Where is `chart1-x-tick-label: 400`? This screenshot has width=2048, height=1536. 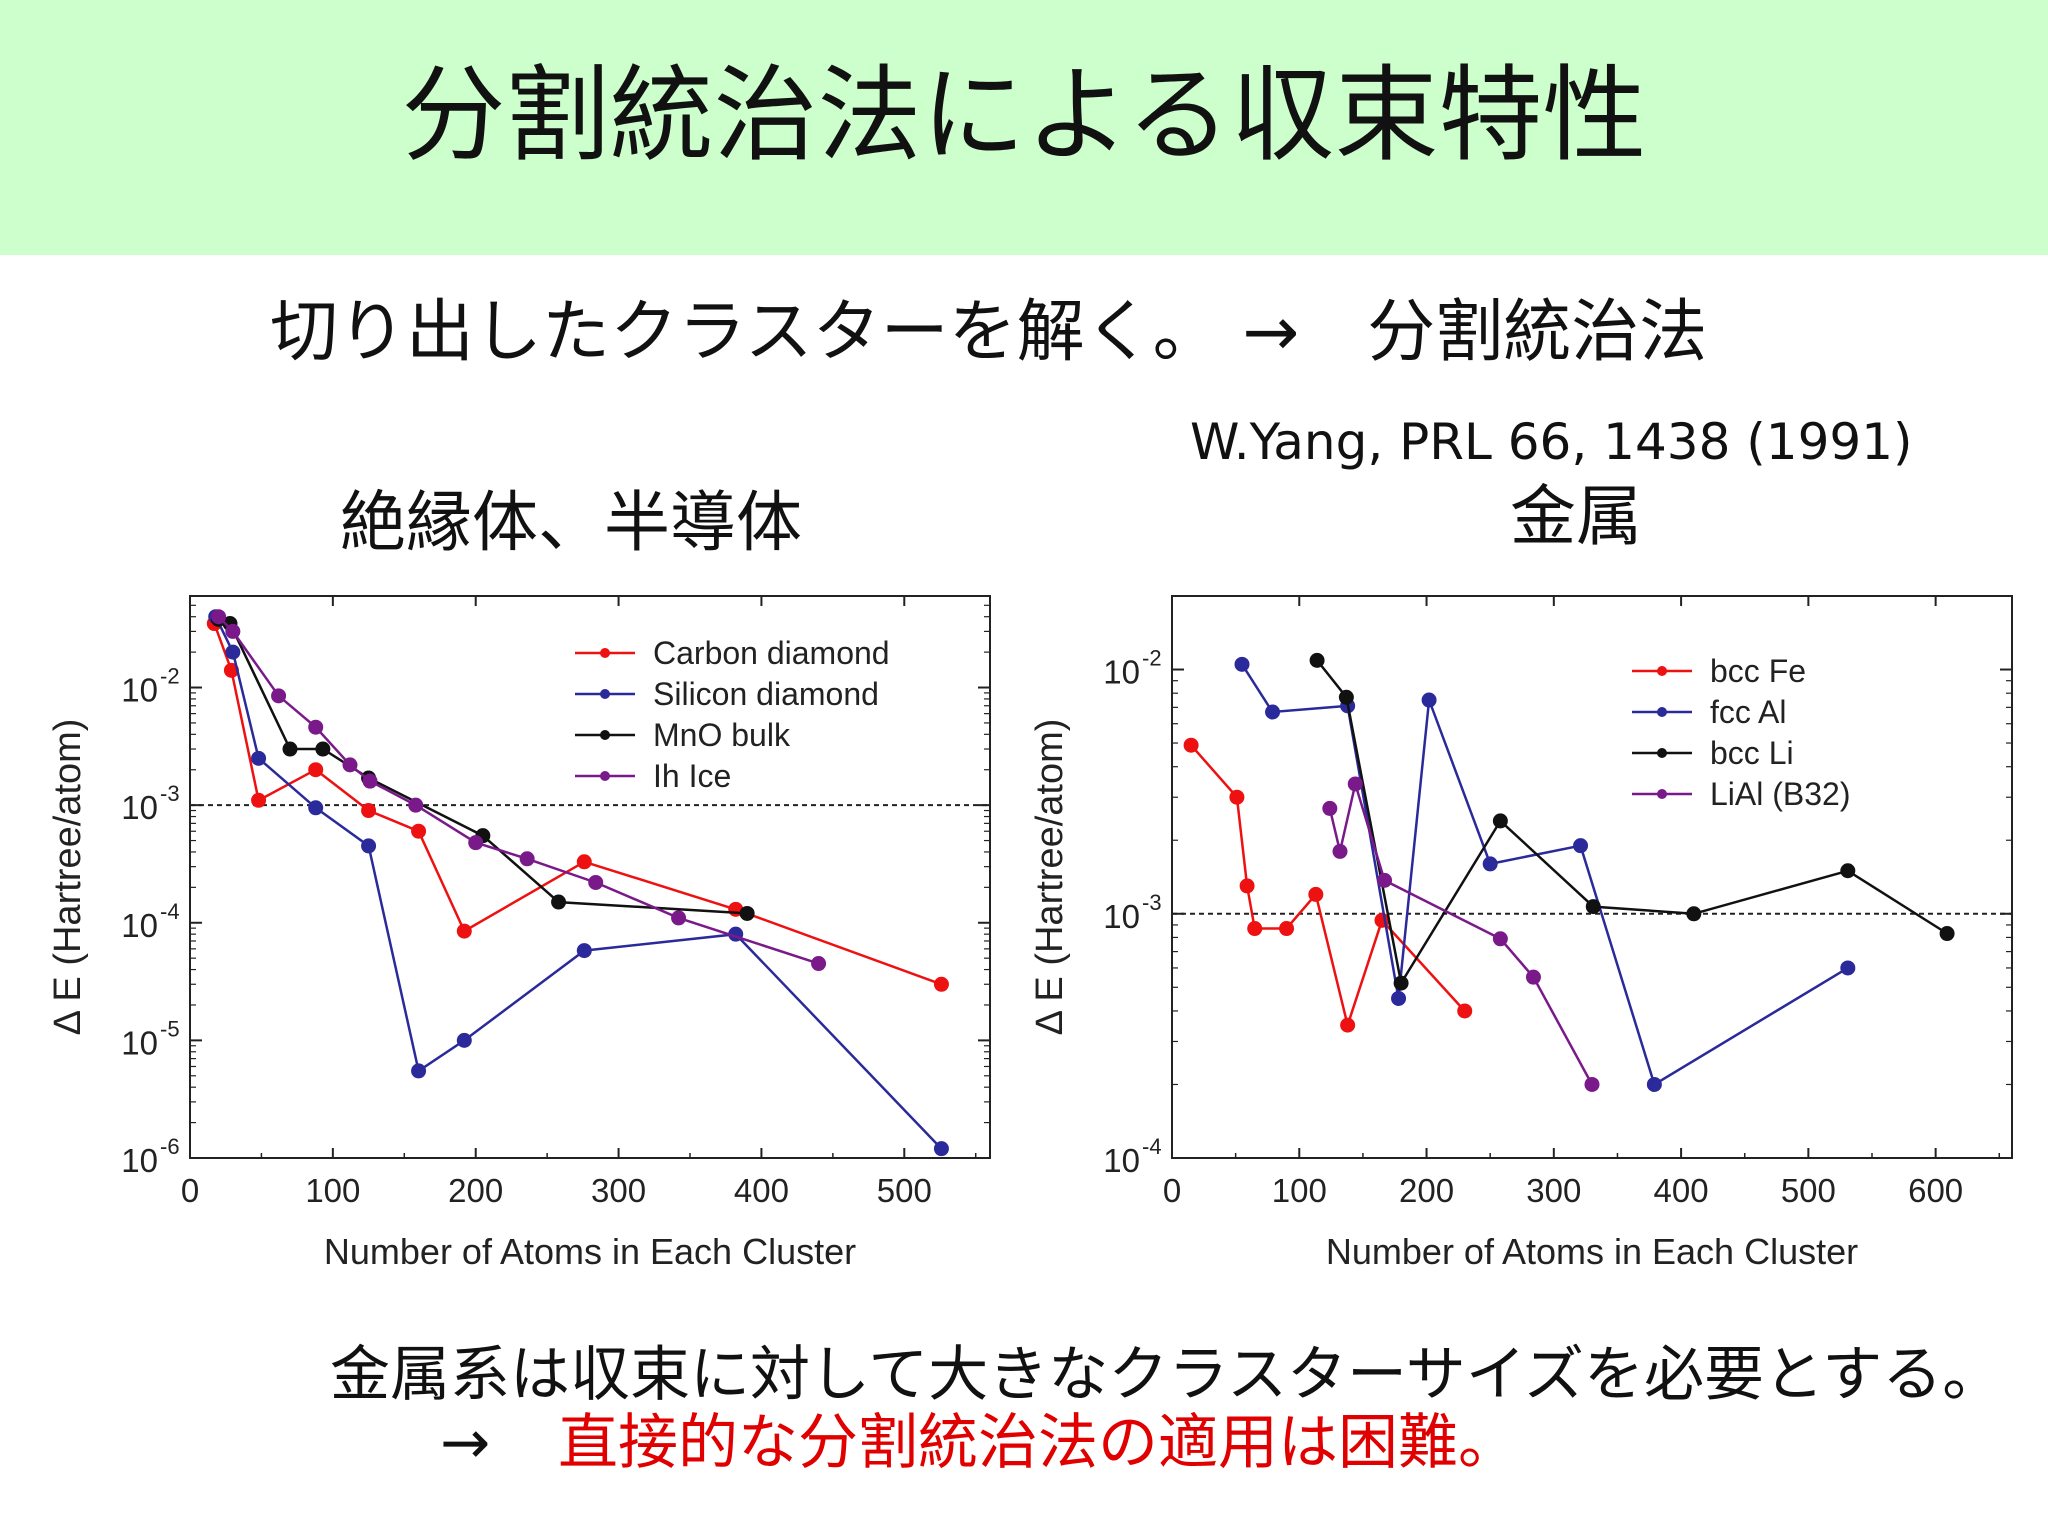 chart1-x-tick-label: 400 is located at coordinates (761, 1190).